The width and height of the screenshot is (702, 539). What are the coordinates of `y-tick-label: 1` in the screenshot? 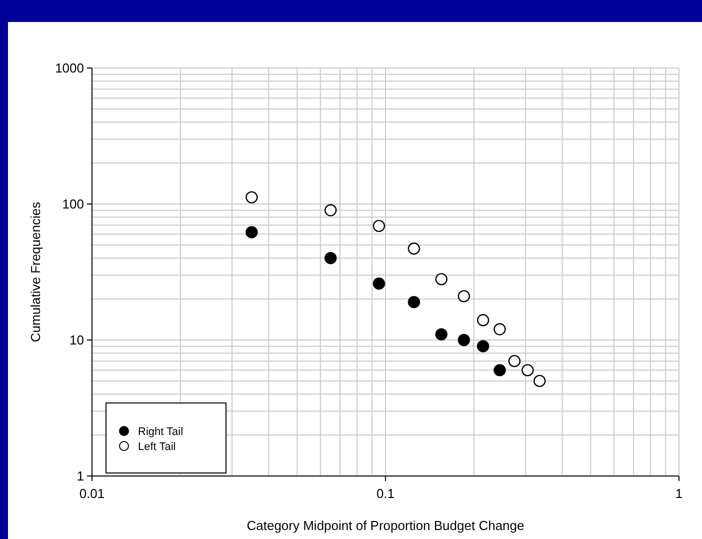 It's located at (80, 476).